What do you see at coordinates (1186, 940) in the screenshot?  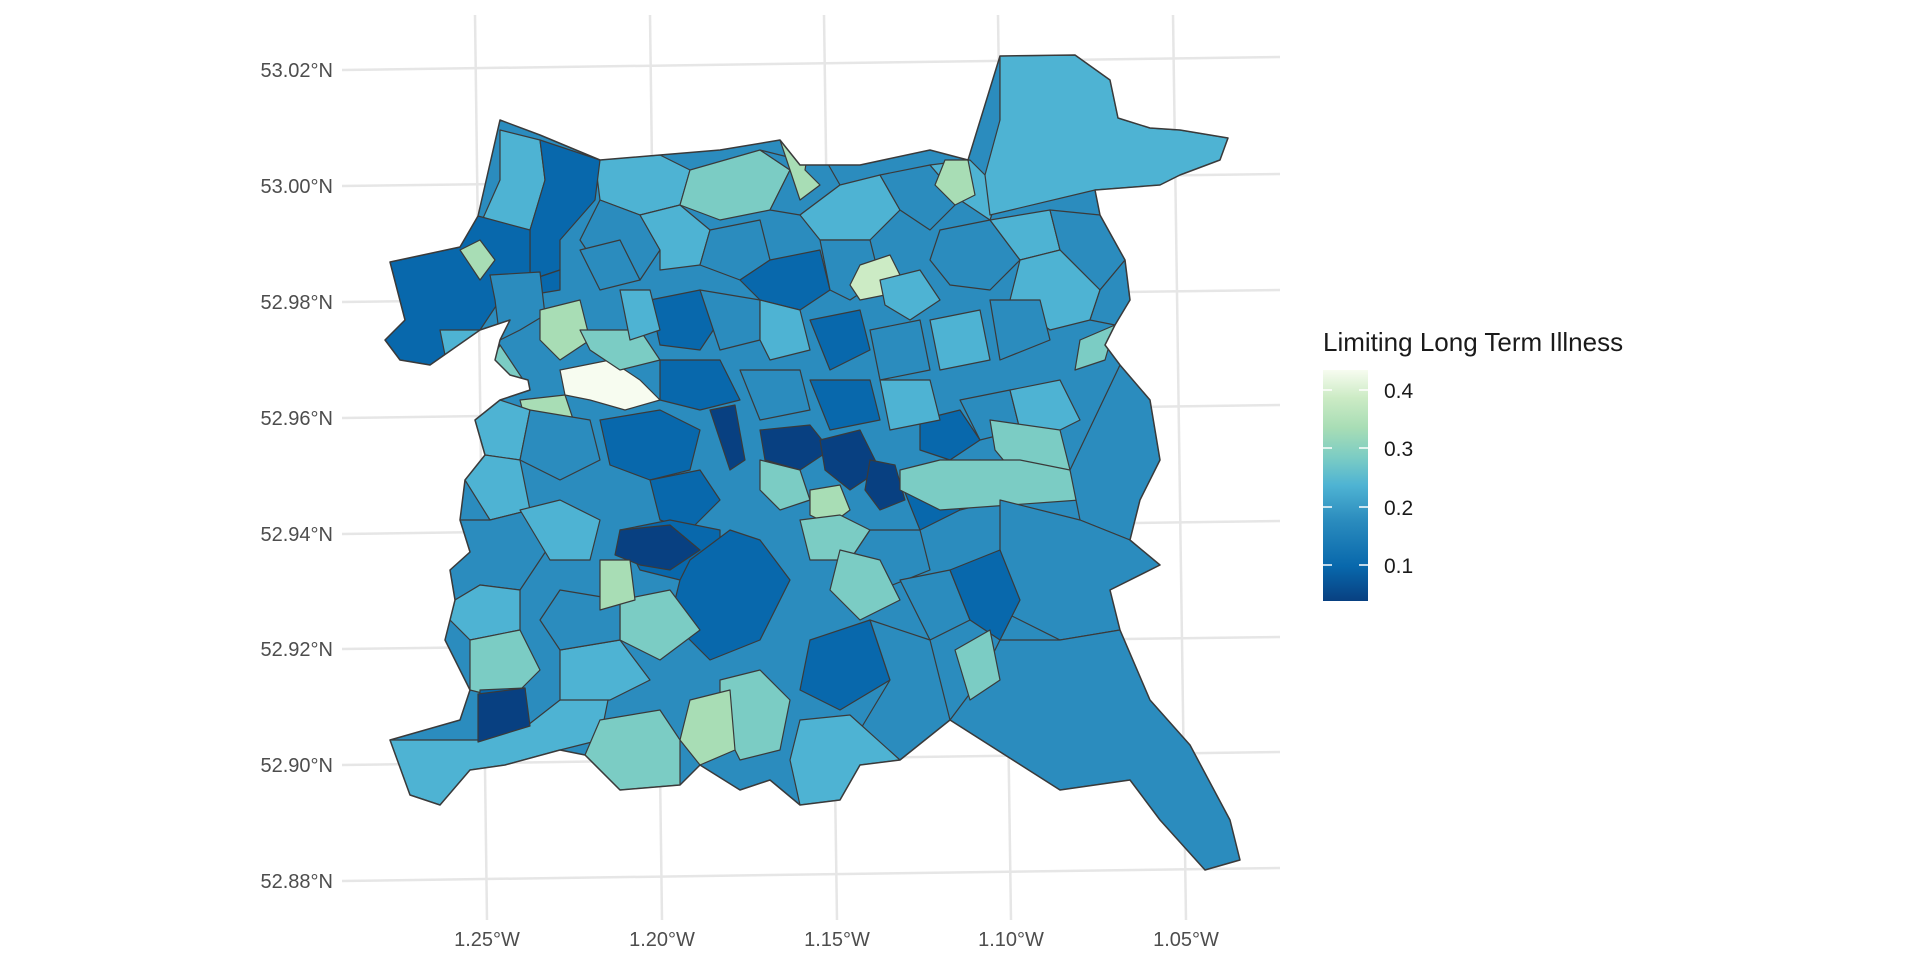 I see `x-tick-label: 1.05°W` at bounding box center [1186, 940].